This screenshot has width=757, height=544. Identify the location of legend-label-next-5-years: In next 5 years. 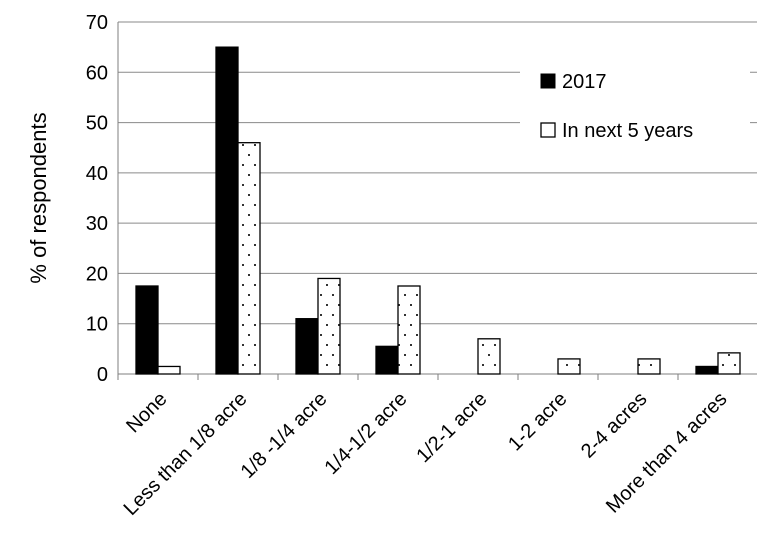
(627, 131).